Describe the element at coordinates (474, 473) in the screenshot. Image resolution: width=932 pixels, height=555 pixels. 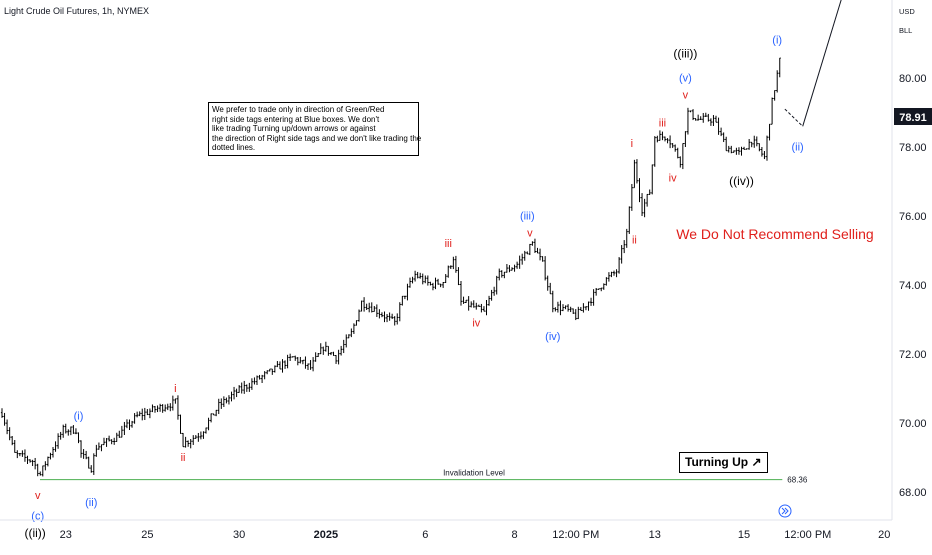
I see `invalidation-label: Invalidation Level` at that location.